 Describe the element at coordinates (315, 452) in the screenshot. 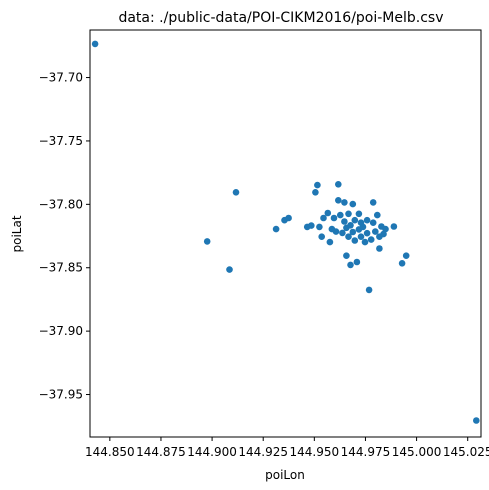

I see `x-tick-label: 144.950` at that location.